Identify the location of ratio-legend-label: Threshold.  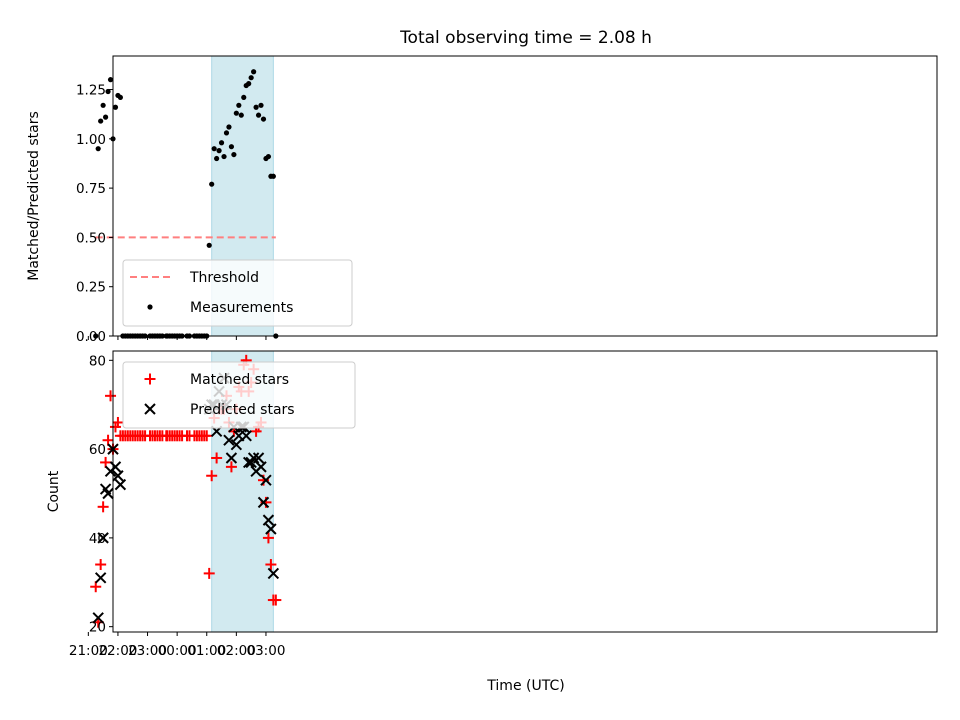
(224, 278).